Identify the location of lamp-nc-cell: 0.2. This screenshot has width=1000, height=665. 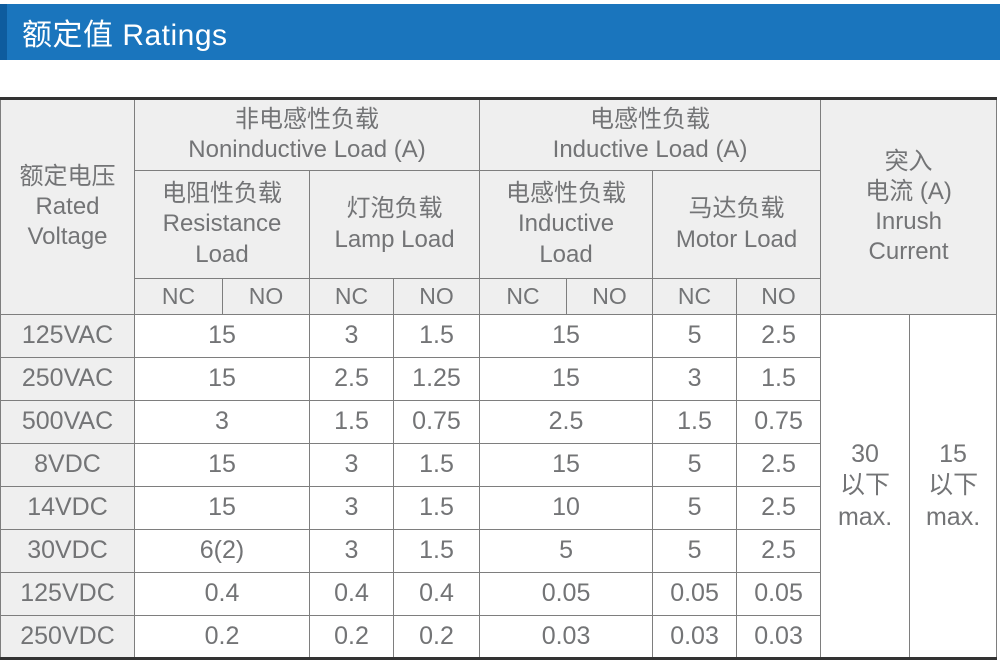
(351, 637).